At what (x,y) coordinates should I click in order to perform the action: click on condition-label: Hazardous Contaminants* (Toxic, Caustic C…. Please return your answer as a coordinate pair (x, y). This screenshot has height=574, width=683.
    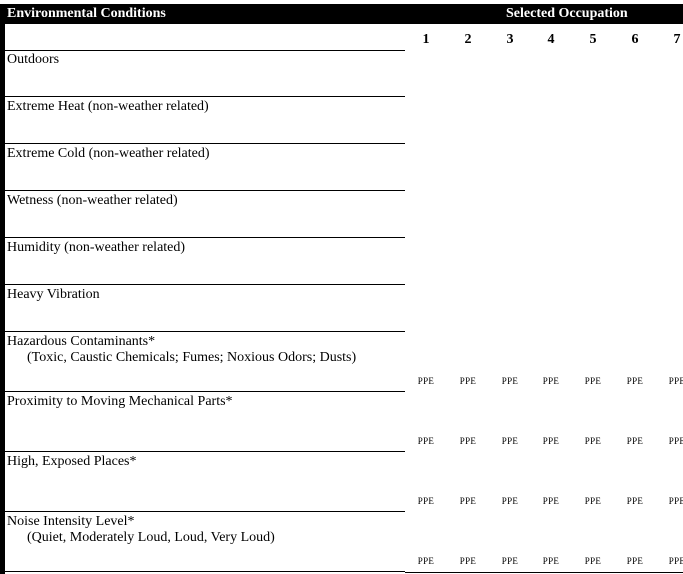
    Looking at the image, I should click on (205, 362).